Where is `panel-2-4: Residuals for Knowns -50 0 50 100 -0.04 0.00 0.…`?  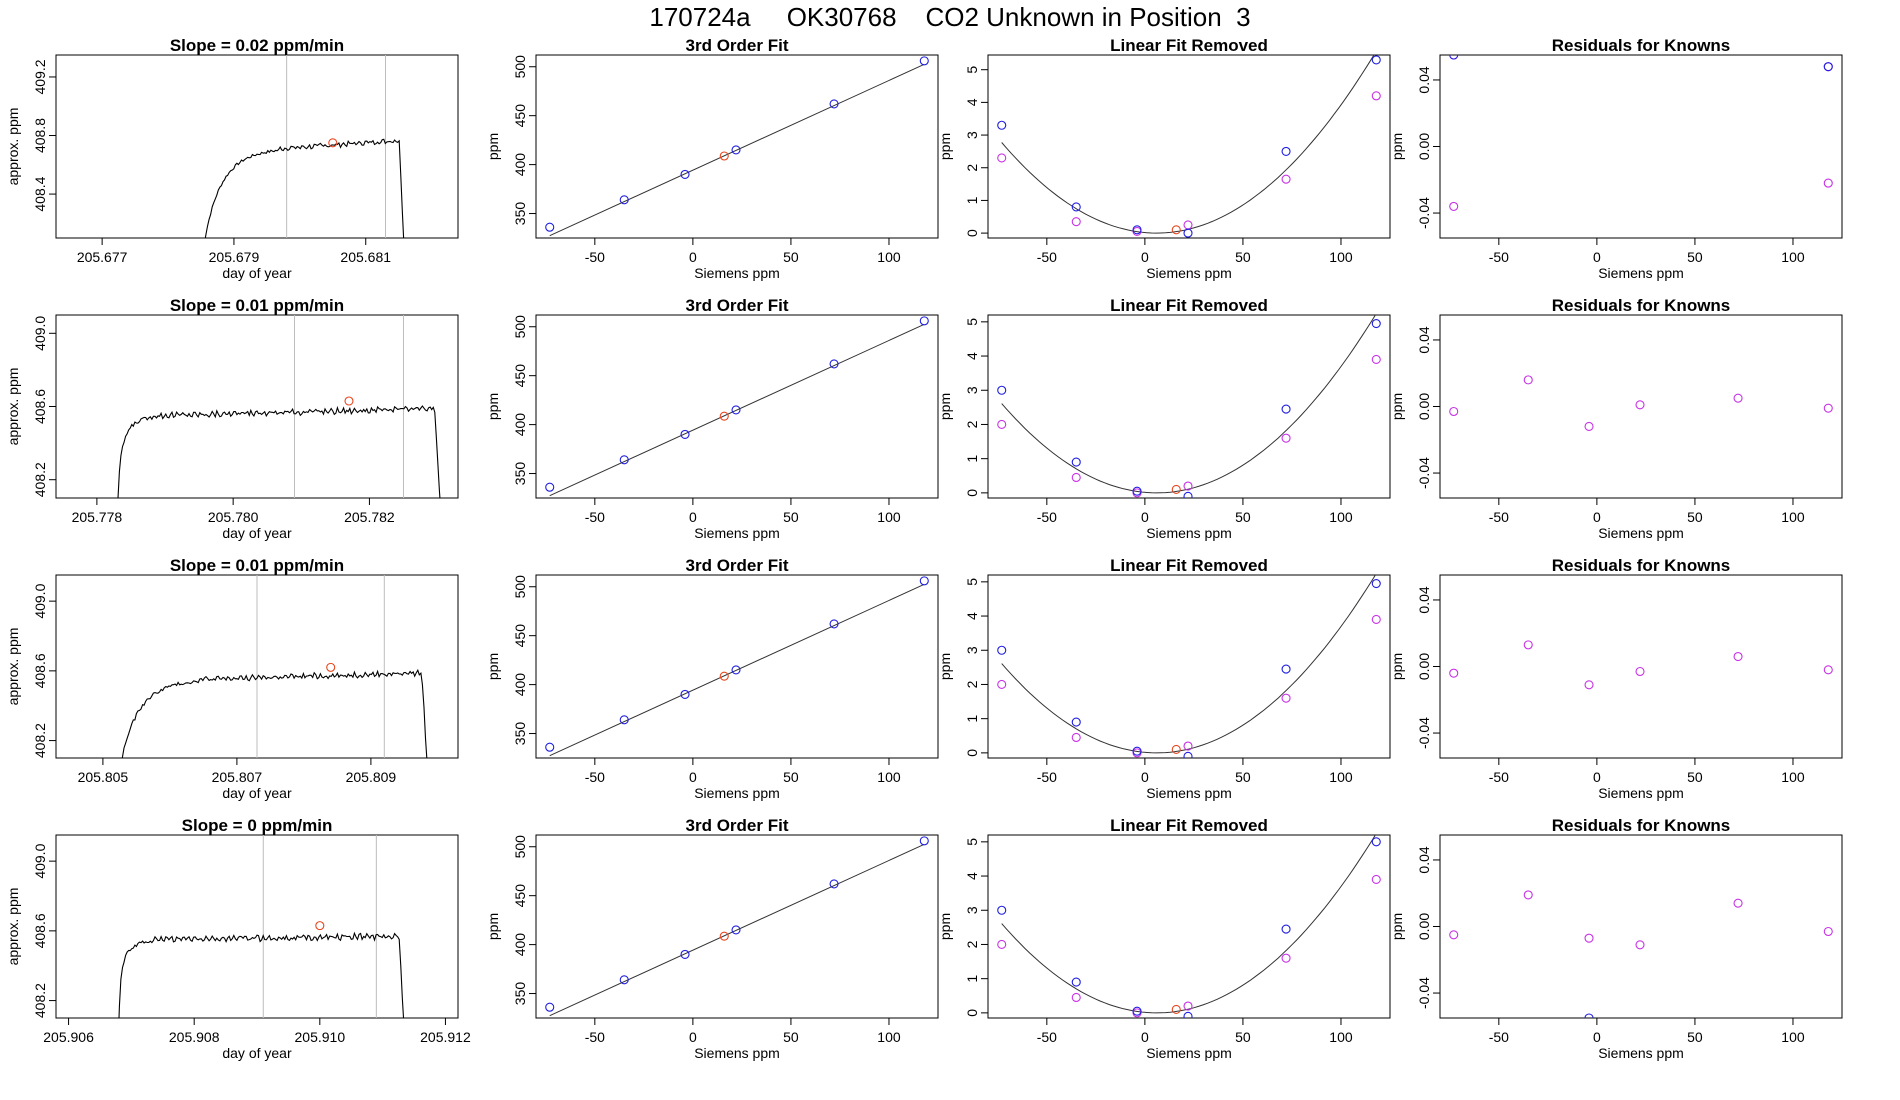 panel-2-4: Residuals for Knowns -50 0 50 100 -0.04 0.00 0.… is located at coordinates (1616, 418).